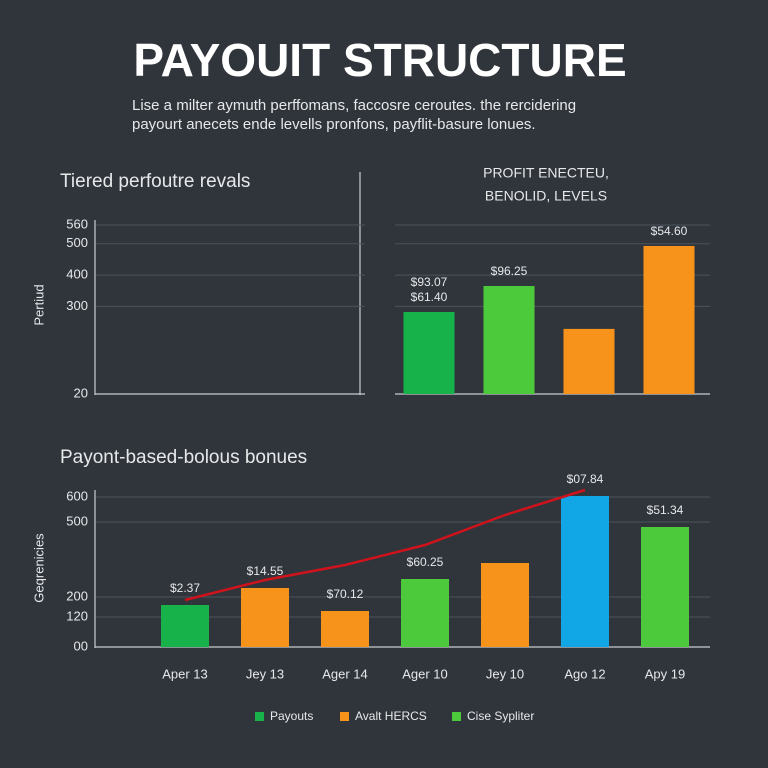 The height and width of the screenshot is (768, 768). I want to click on y-tick-label: 600, so click(77, 495).